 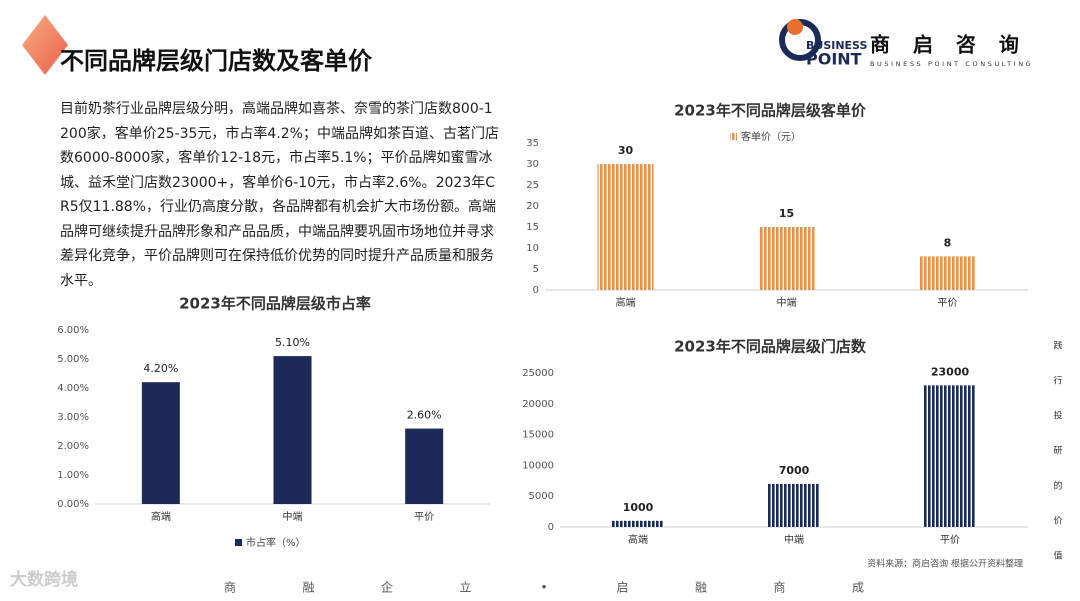 I want to click on footer-char: 企, so click(x=387, y=587).